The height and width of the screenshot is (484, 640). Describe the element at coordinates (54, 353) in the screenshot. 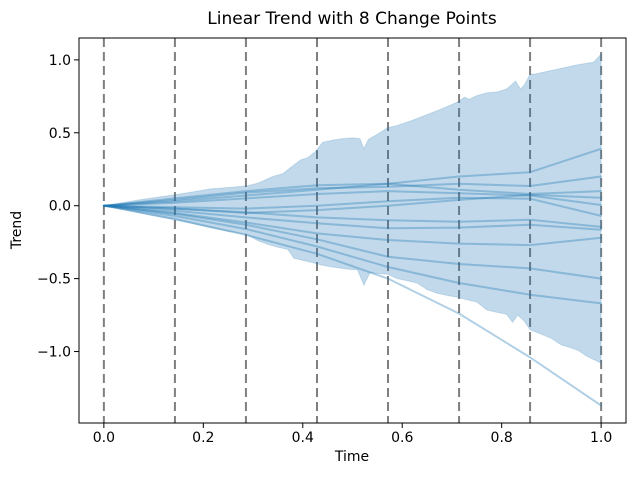

I see `y-tick-label-4: −1.0` at that location.